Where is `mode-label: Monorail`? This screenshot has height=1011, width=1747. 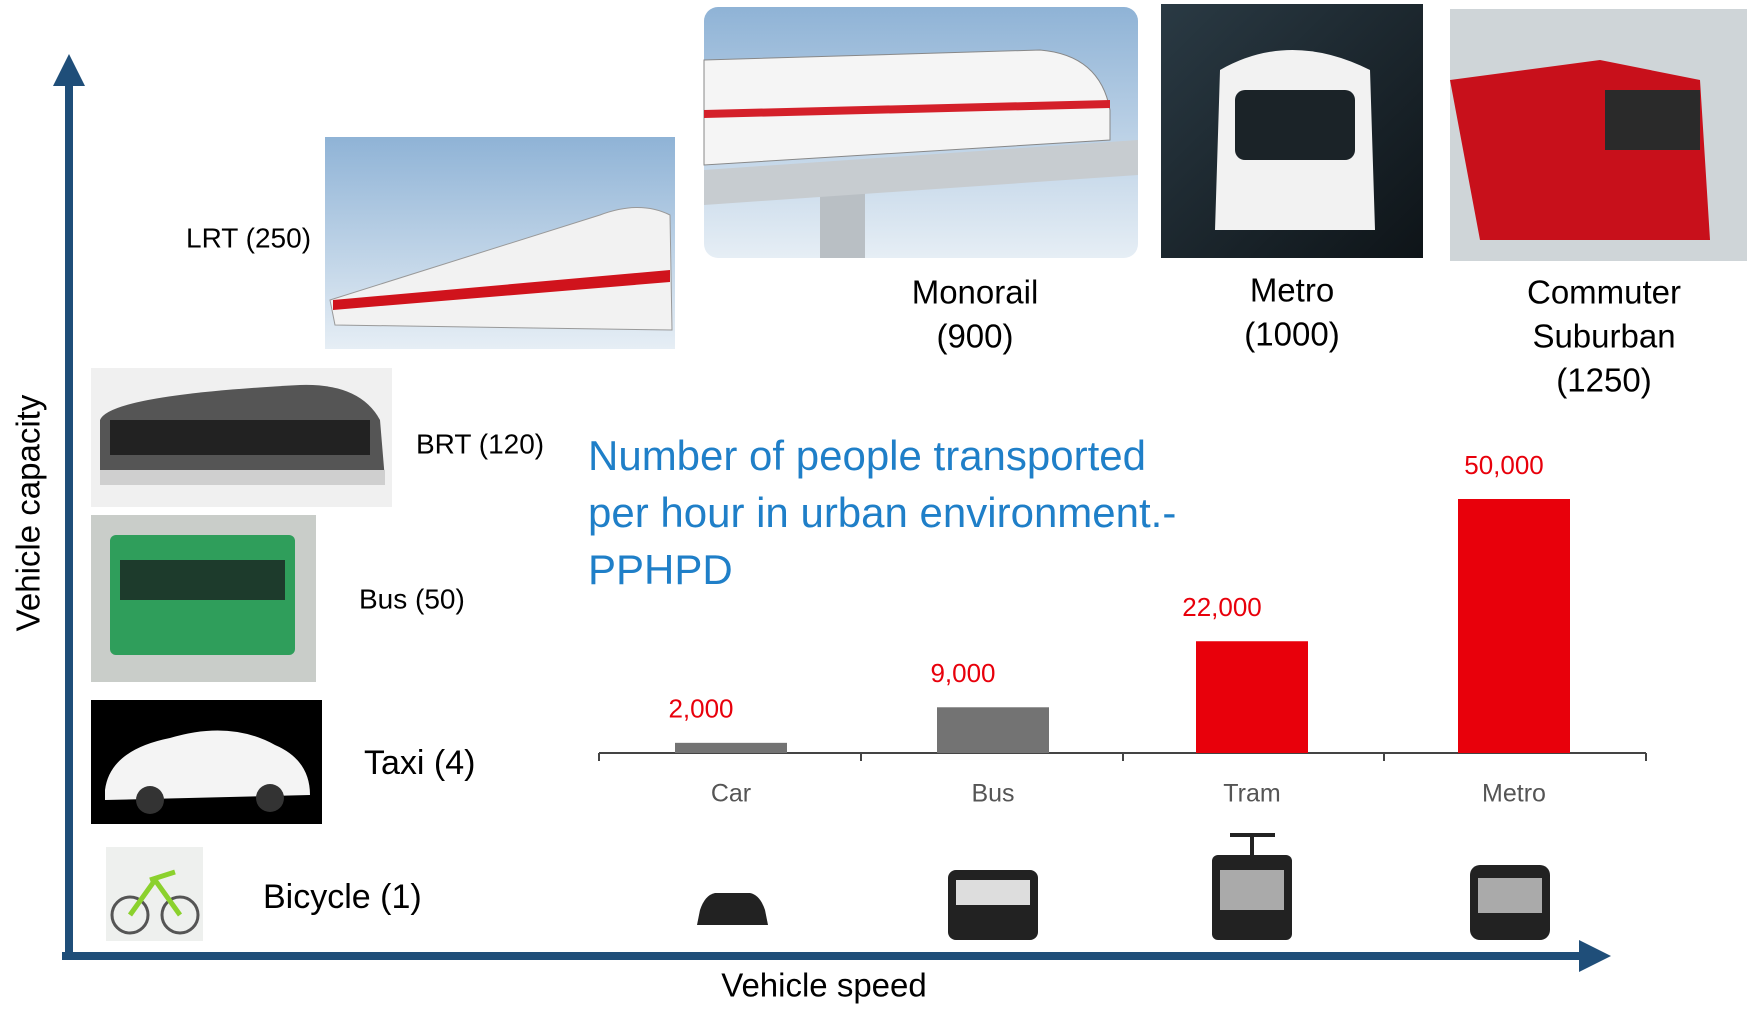 mode-label: Monorail is located at coordinates (975, 292).